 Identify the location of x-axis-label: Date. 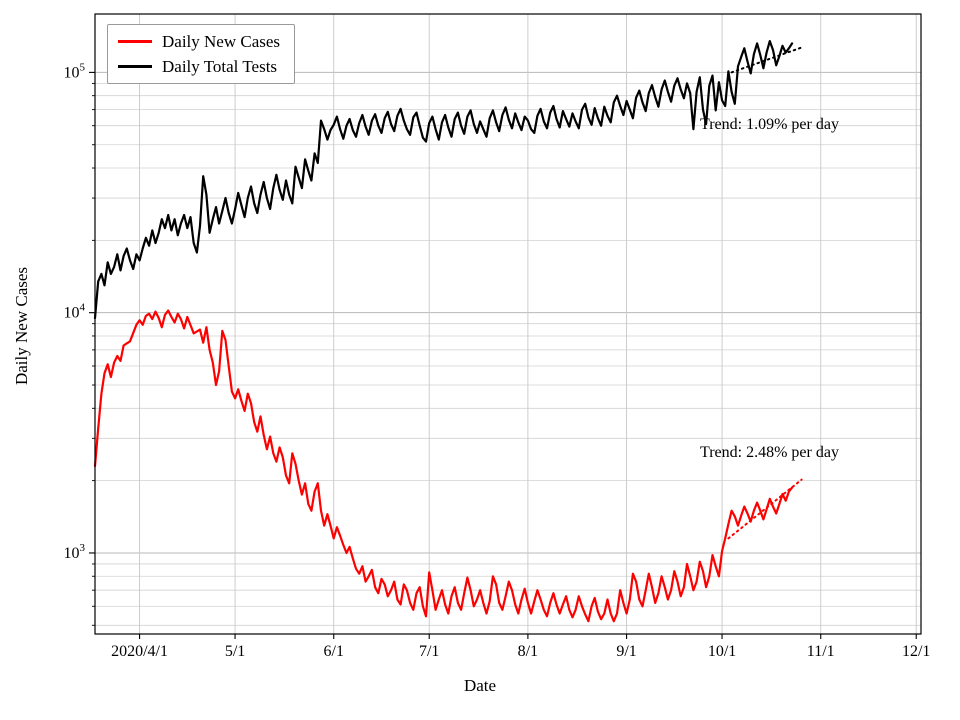
(480, 685).